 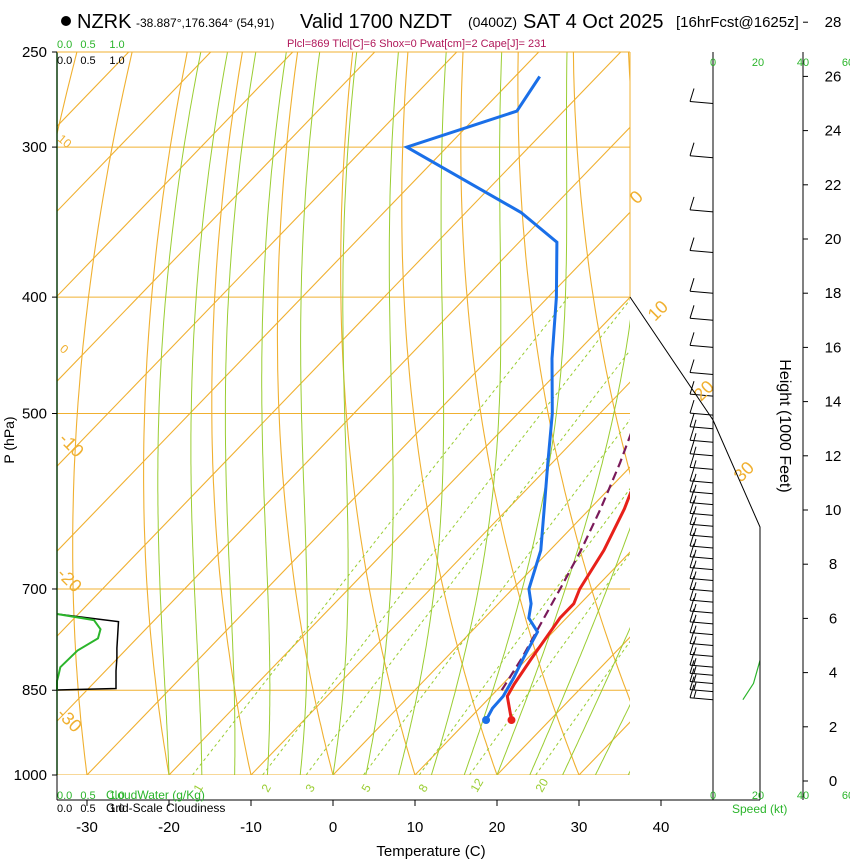 What do you see at coordinates (69, 720) in the screenshot?
I see `isotherm-label: -30` at bounding box center [69, 720].